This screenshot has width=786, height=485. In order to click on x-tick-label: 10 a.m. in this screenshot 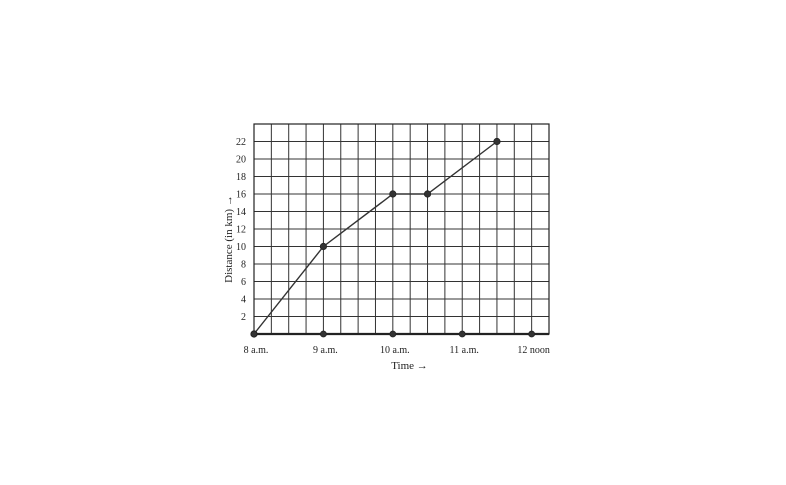, I will do `click(395, 350)`.